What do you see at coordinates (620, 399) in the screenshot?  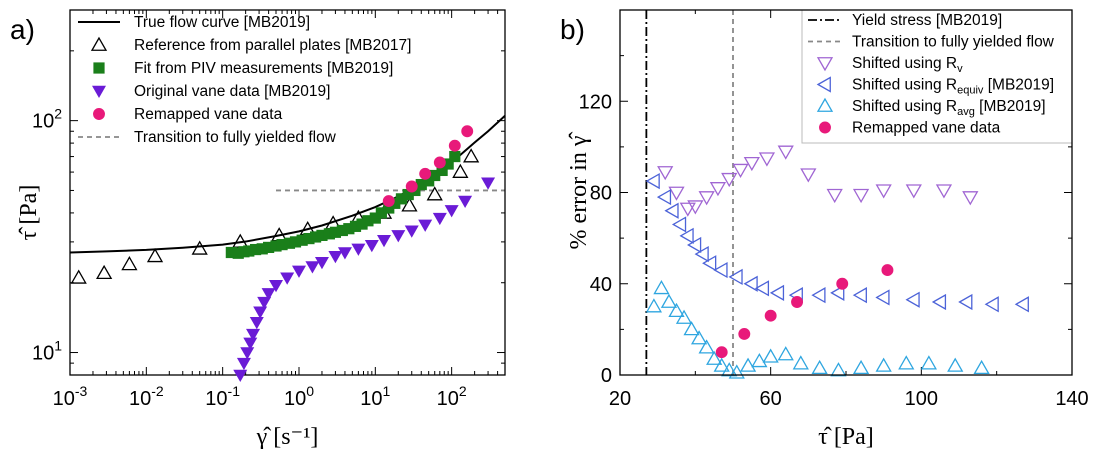 I see `x-tick-label: 20` at bounding box center [620, 399].